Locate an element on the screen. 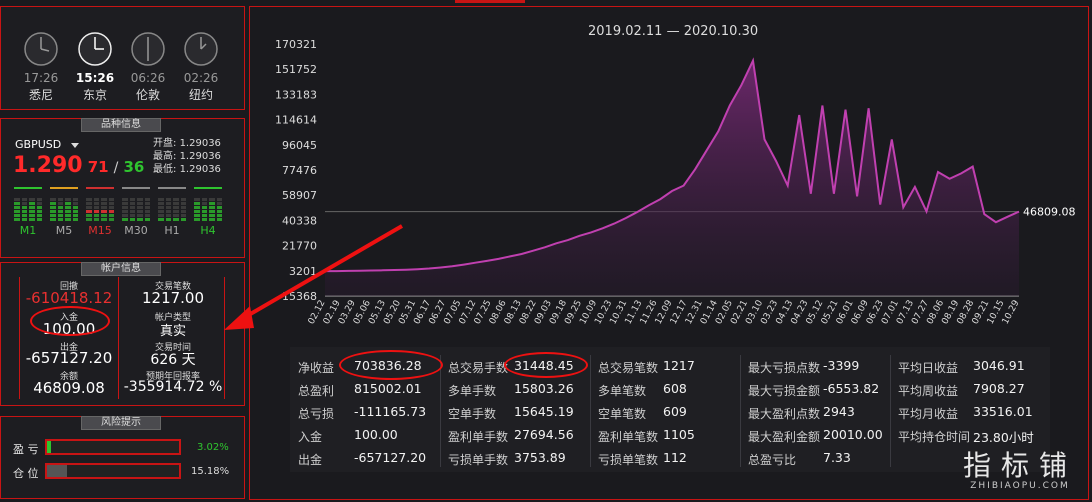 This screenshot has width=1092, height=502. stat-value: -3399 is located at coordinates (841, 365).